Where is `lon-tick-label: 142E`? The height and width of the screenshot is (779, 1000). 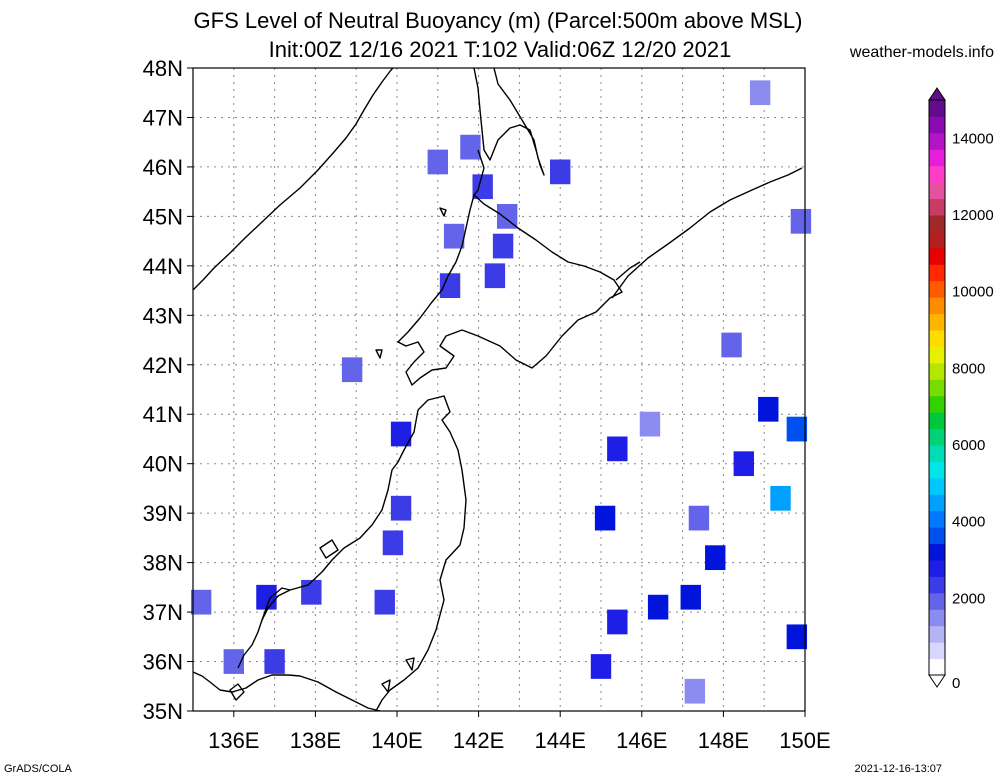 lon-tick-label: 142E is located at coordinates (478, 740).